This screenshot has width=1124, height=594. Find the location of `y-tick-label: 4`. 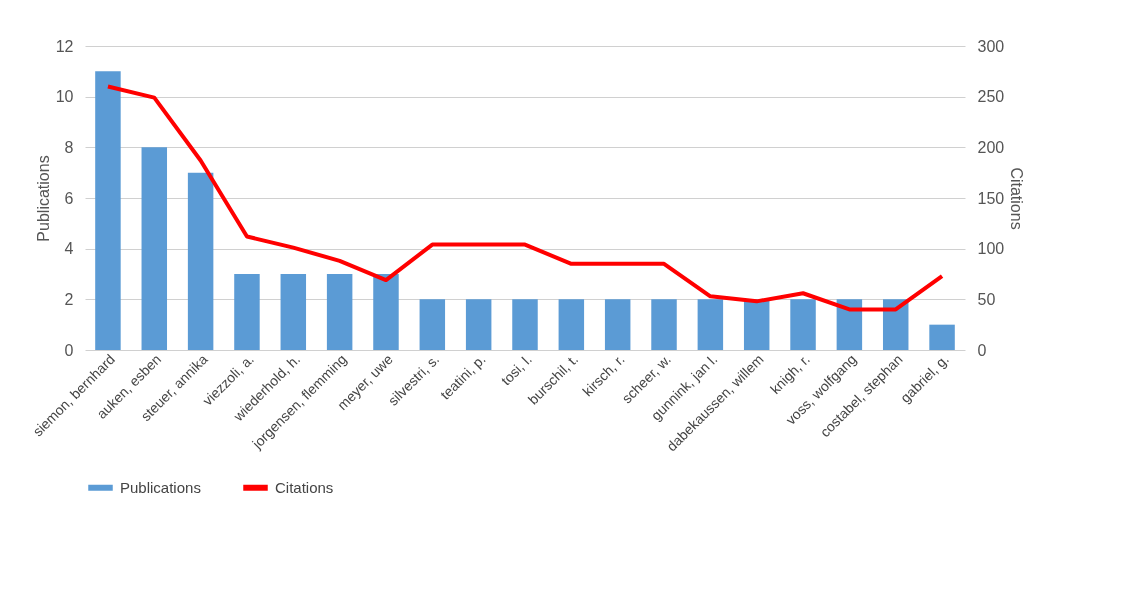

y-tick-label: 4 is located at coordinates (69, 249).